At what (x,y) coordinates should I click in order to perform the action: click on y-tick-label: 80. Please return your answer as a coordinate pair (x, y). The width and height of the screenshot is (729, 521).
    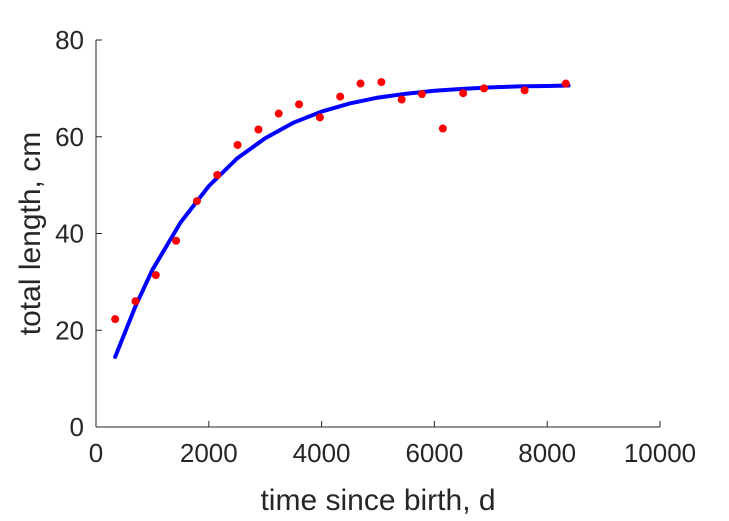
    Looking at the image, I should click on (69, 40).